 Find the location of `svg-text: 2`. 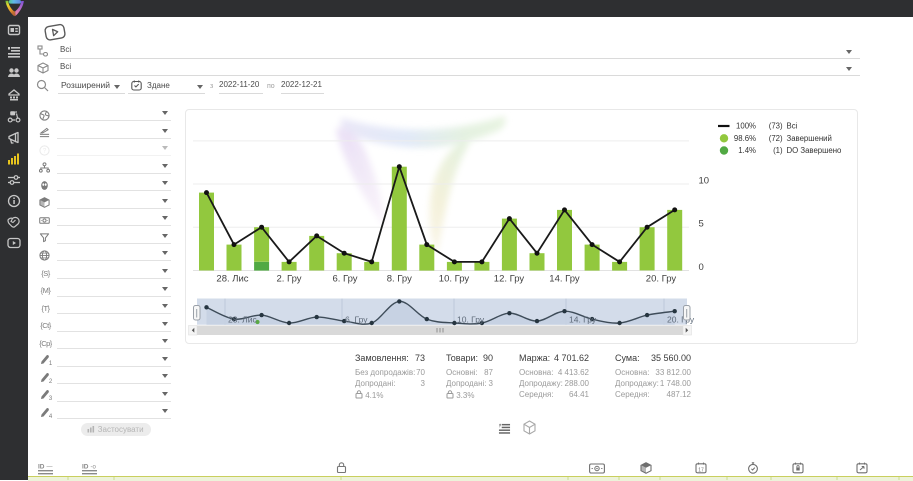

svg-text: 2 is located at coordinates (51, 381).